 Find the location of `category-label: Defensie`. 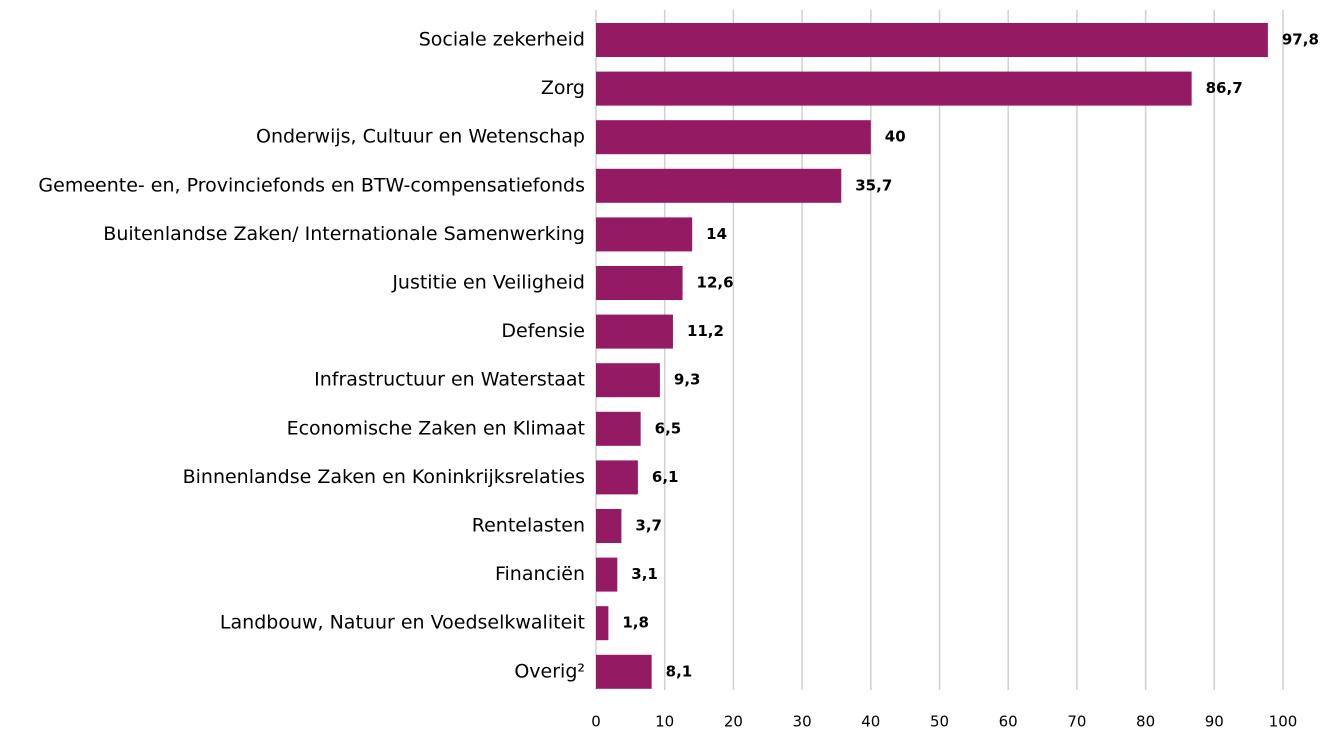

category-label: Defensie is located at coordinates (543, 331).